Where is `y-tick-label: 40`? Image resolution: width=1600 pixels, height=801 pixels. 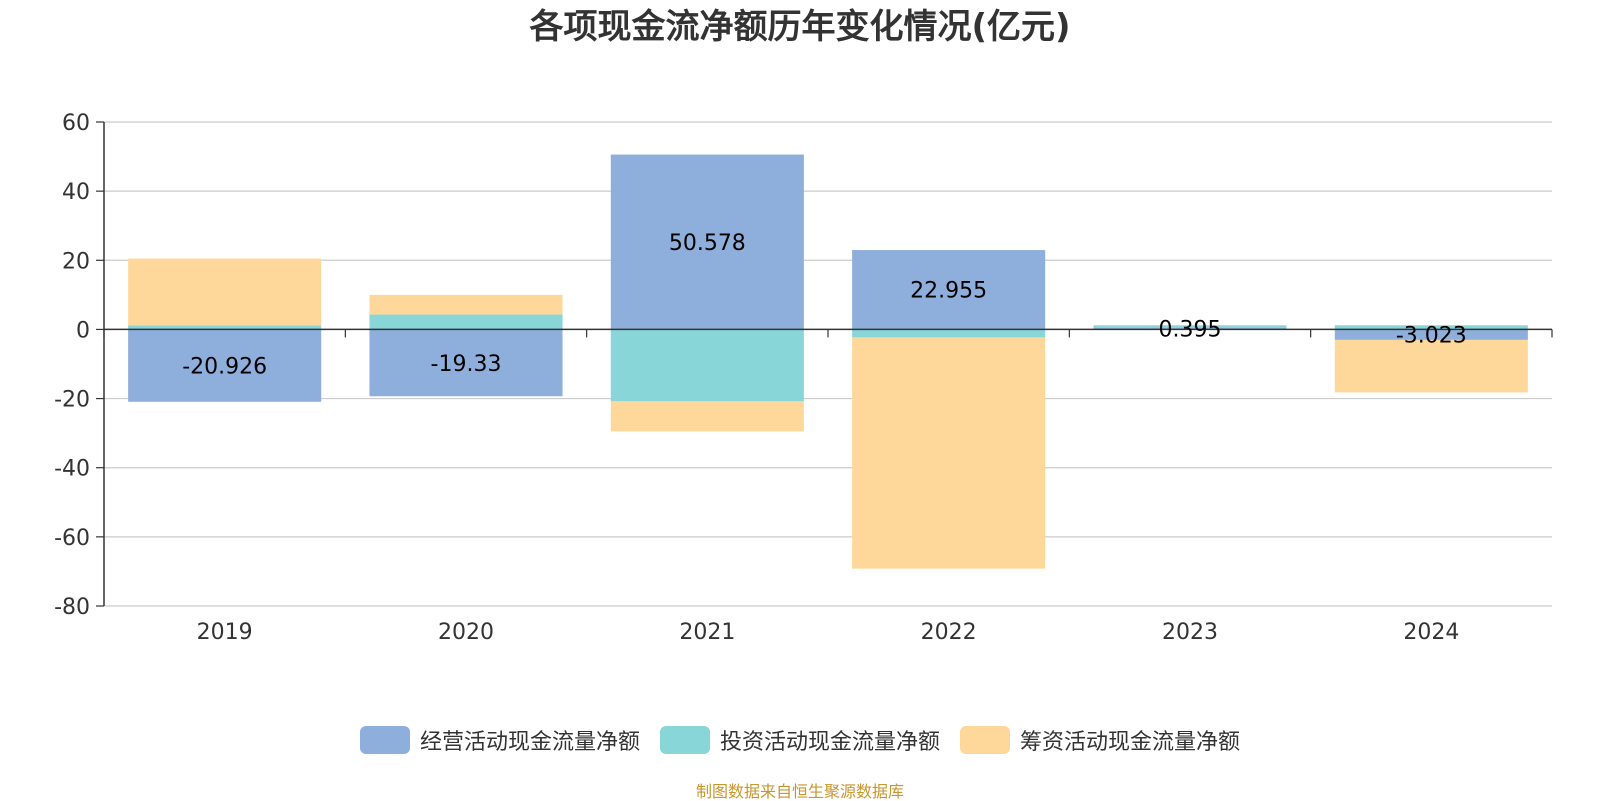
y-tick-label: 40 is located at coordinates (76, 192).